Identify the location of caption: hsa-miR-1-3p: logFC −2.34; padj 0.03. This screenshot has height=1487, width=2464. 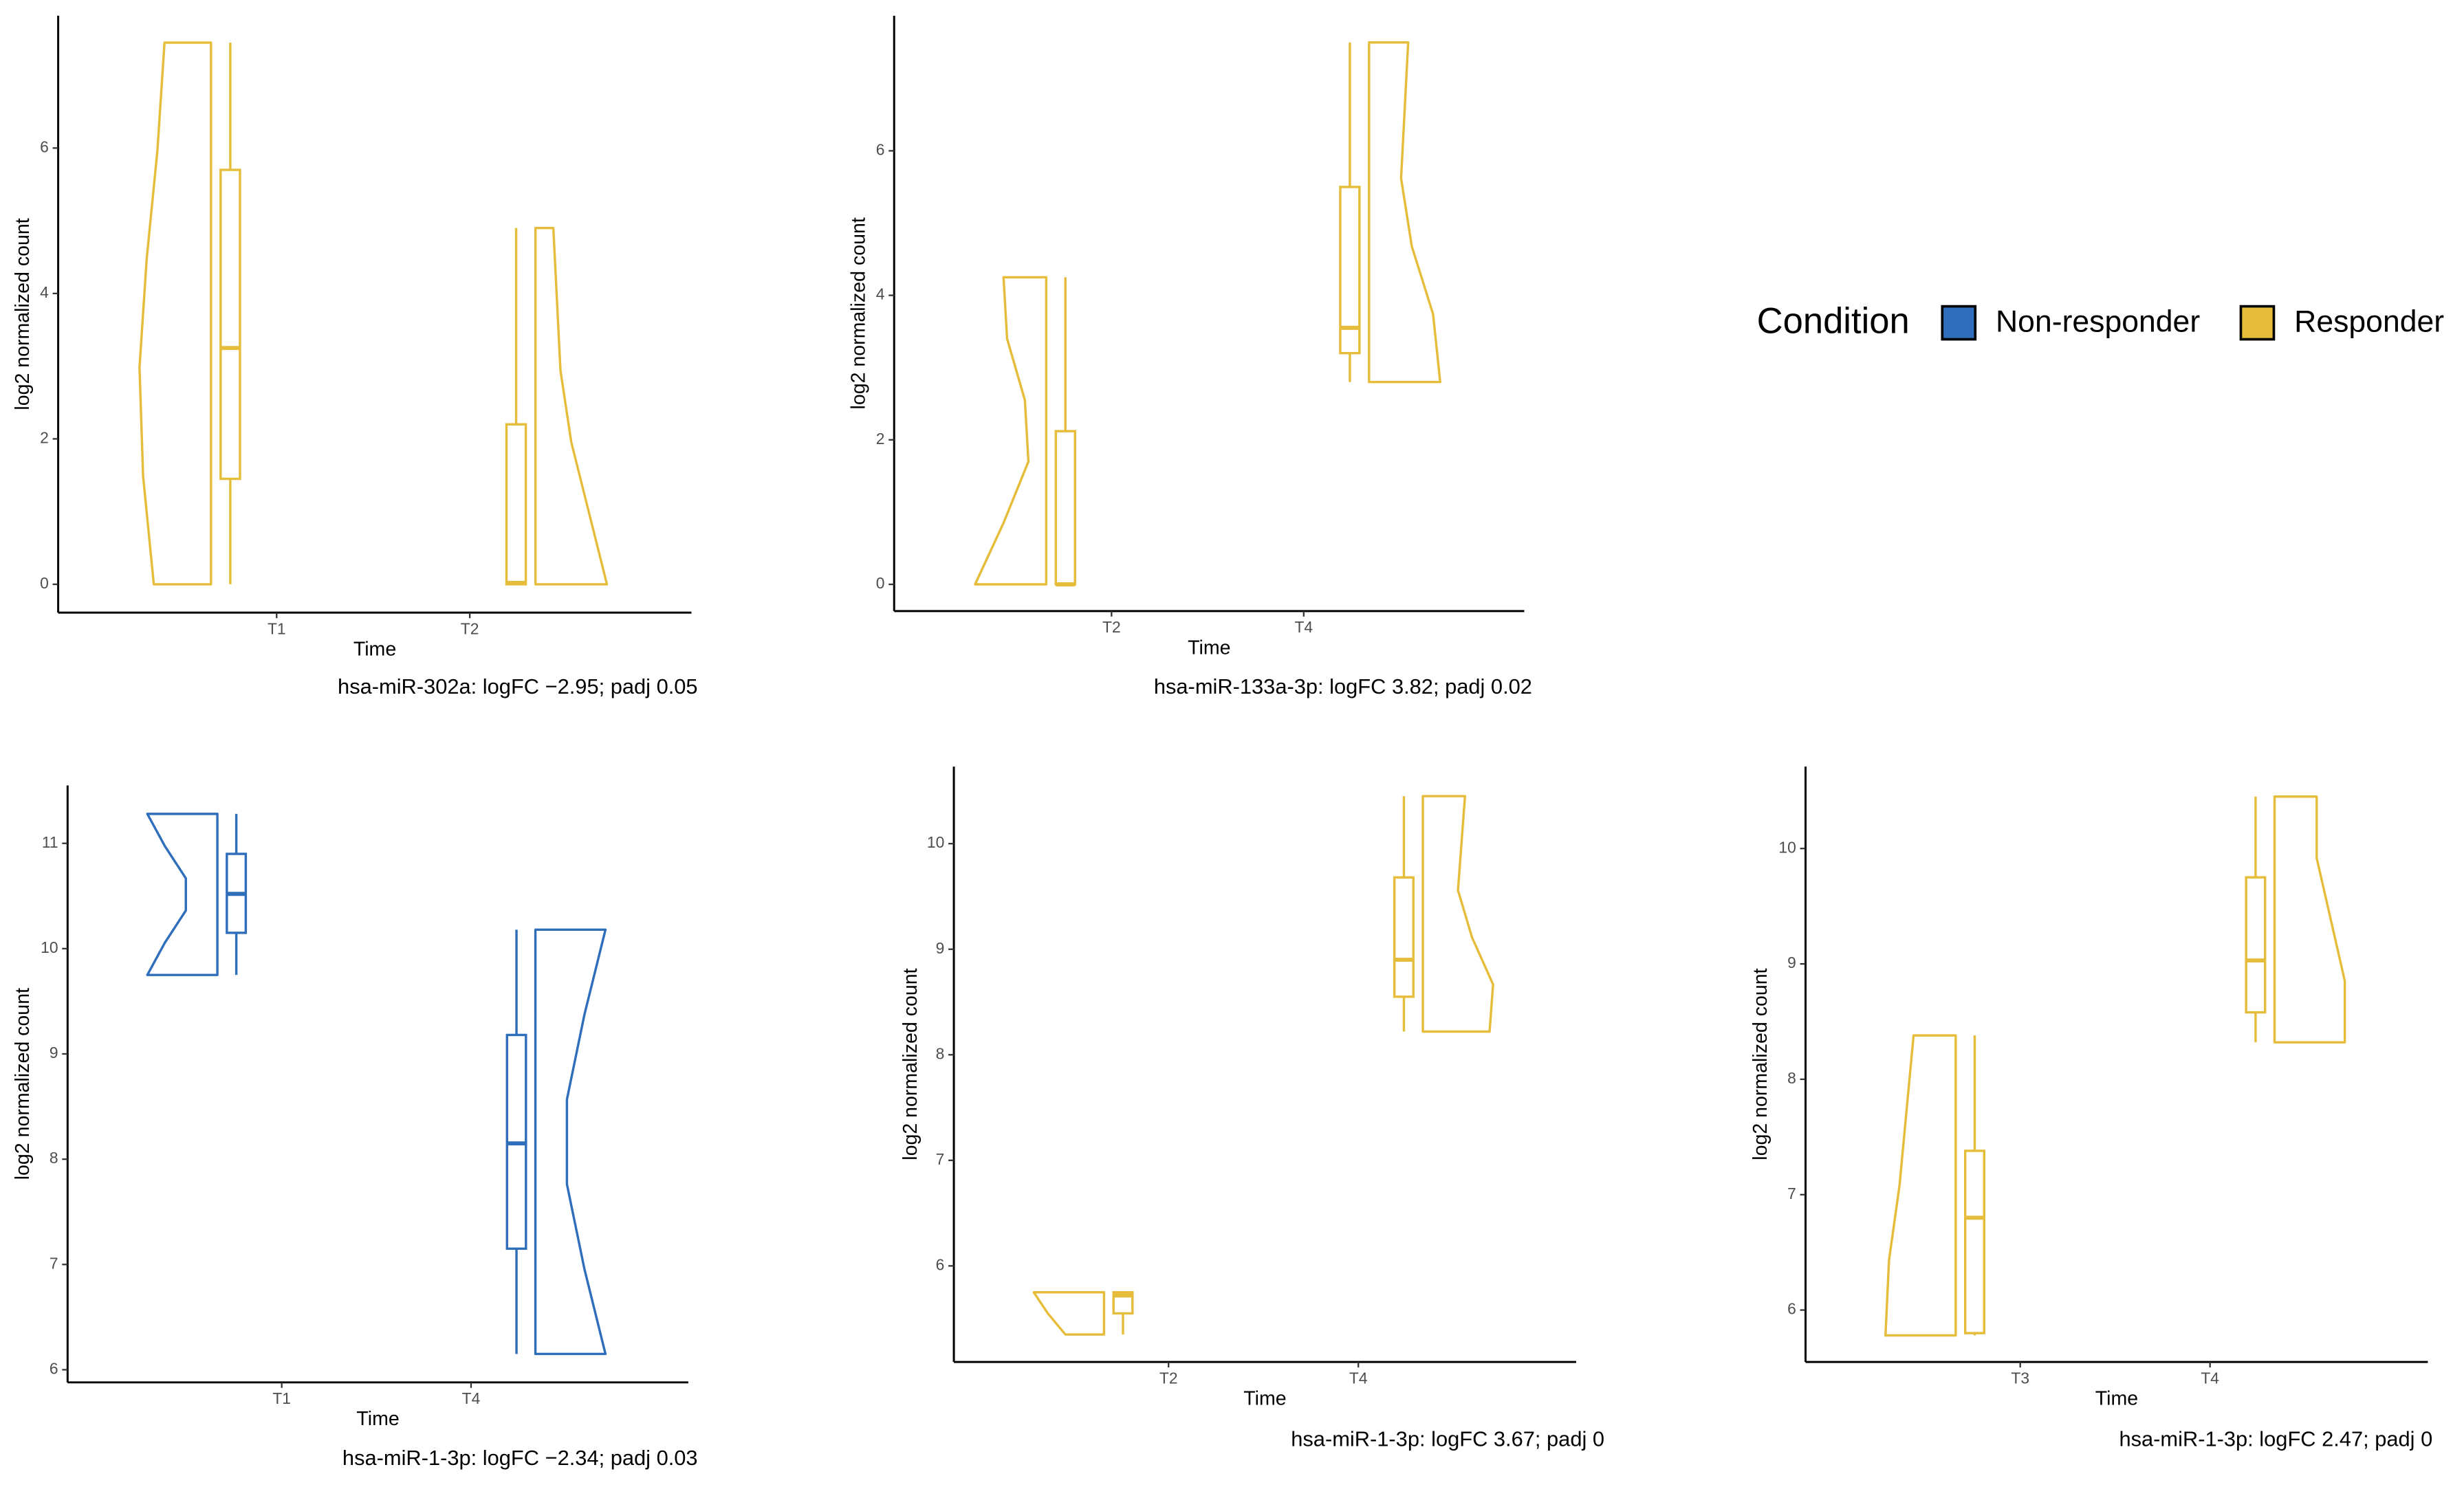
(520, 1458).